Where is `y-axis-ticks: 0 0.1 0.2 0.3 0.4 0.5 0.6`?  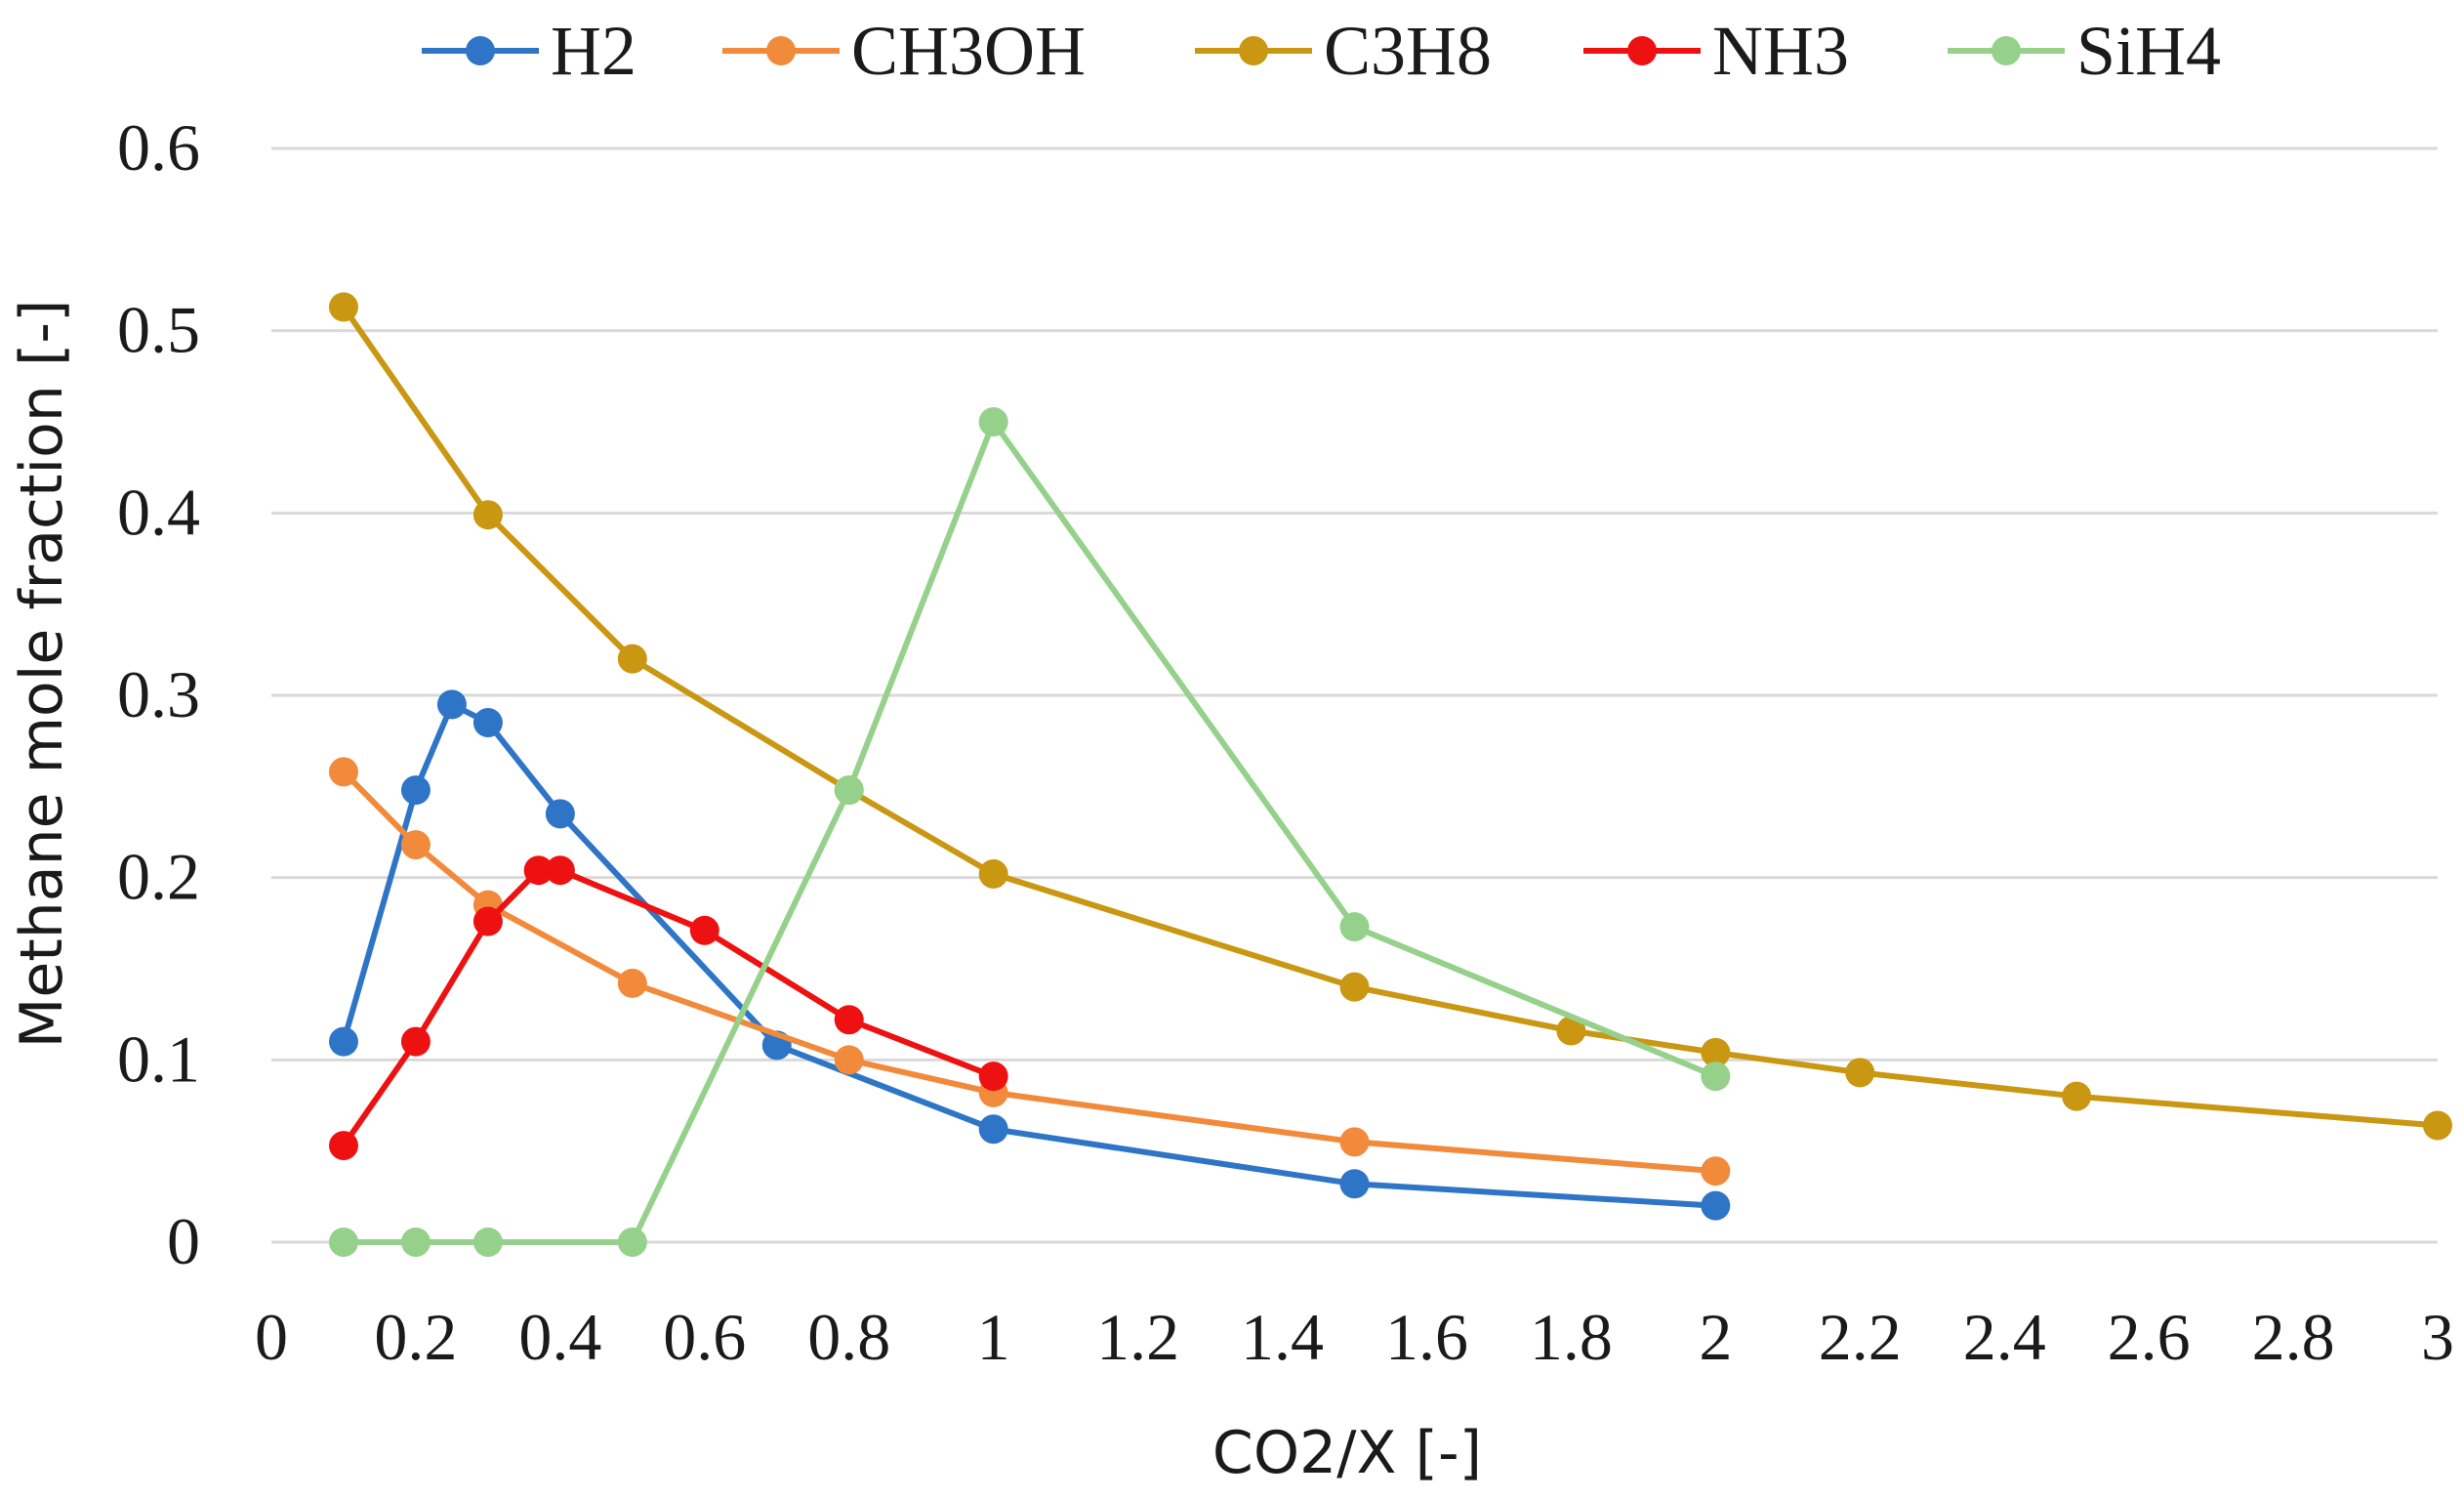
y-axis-ticks: 0 0.1 0.2 0.3 0.4 0.5 0.6 is located at coordinates (158, 694).